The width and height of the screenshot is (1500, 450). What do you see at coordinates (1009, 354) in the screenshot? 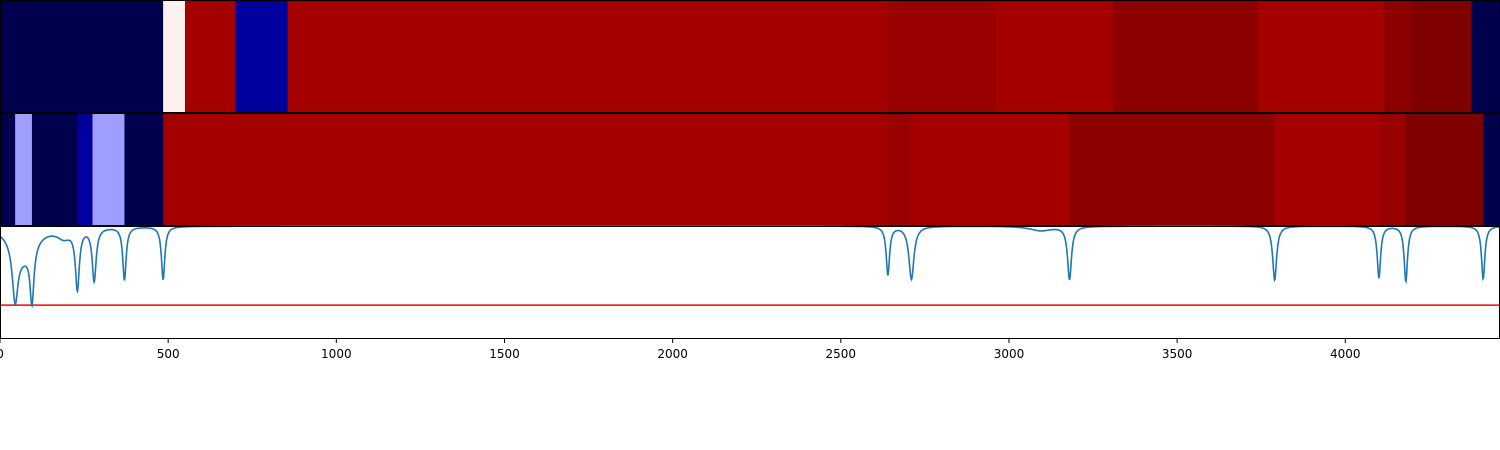
I see `x-tick-label-6: 3000` at bounding box center [1009, 354].